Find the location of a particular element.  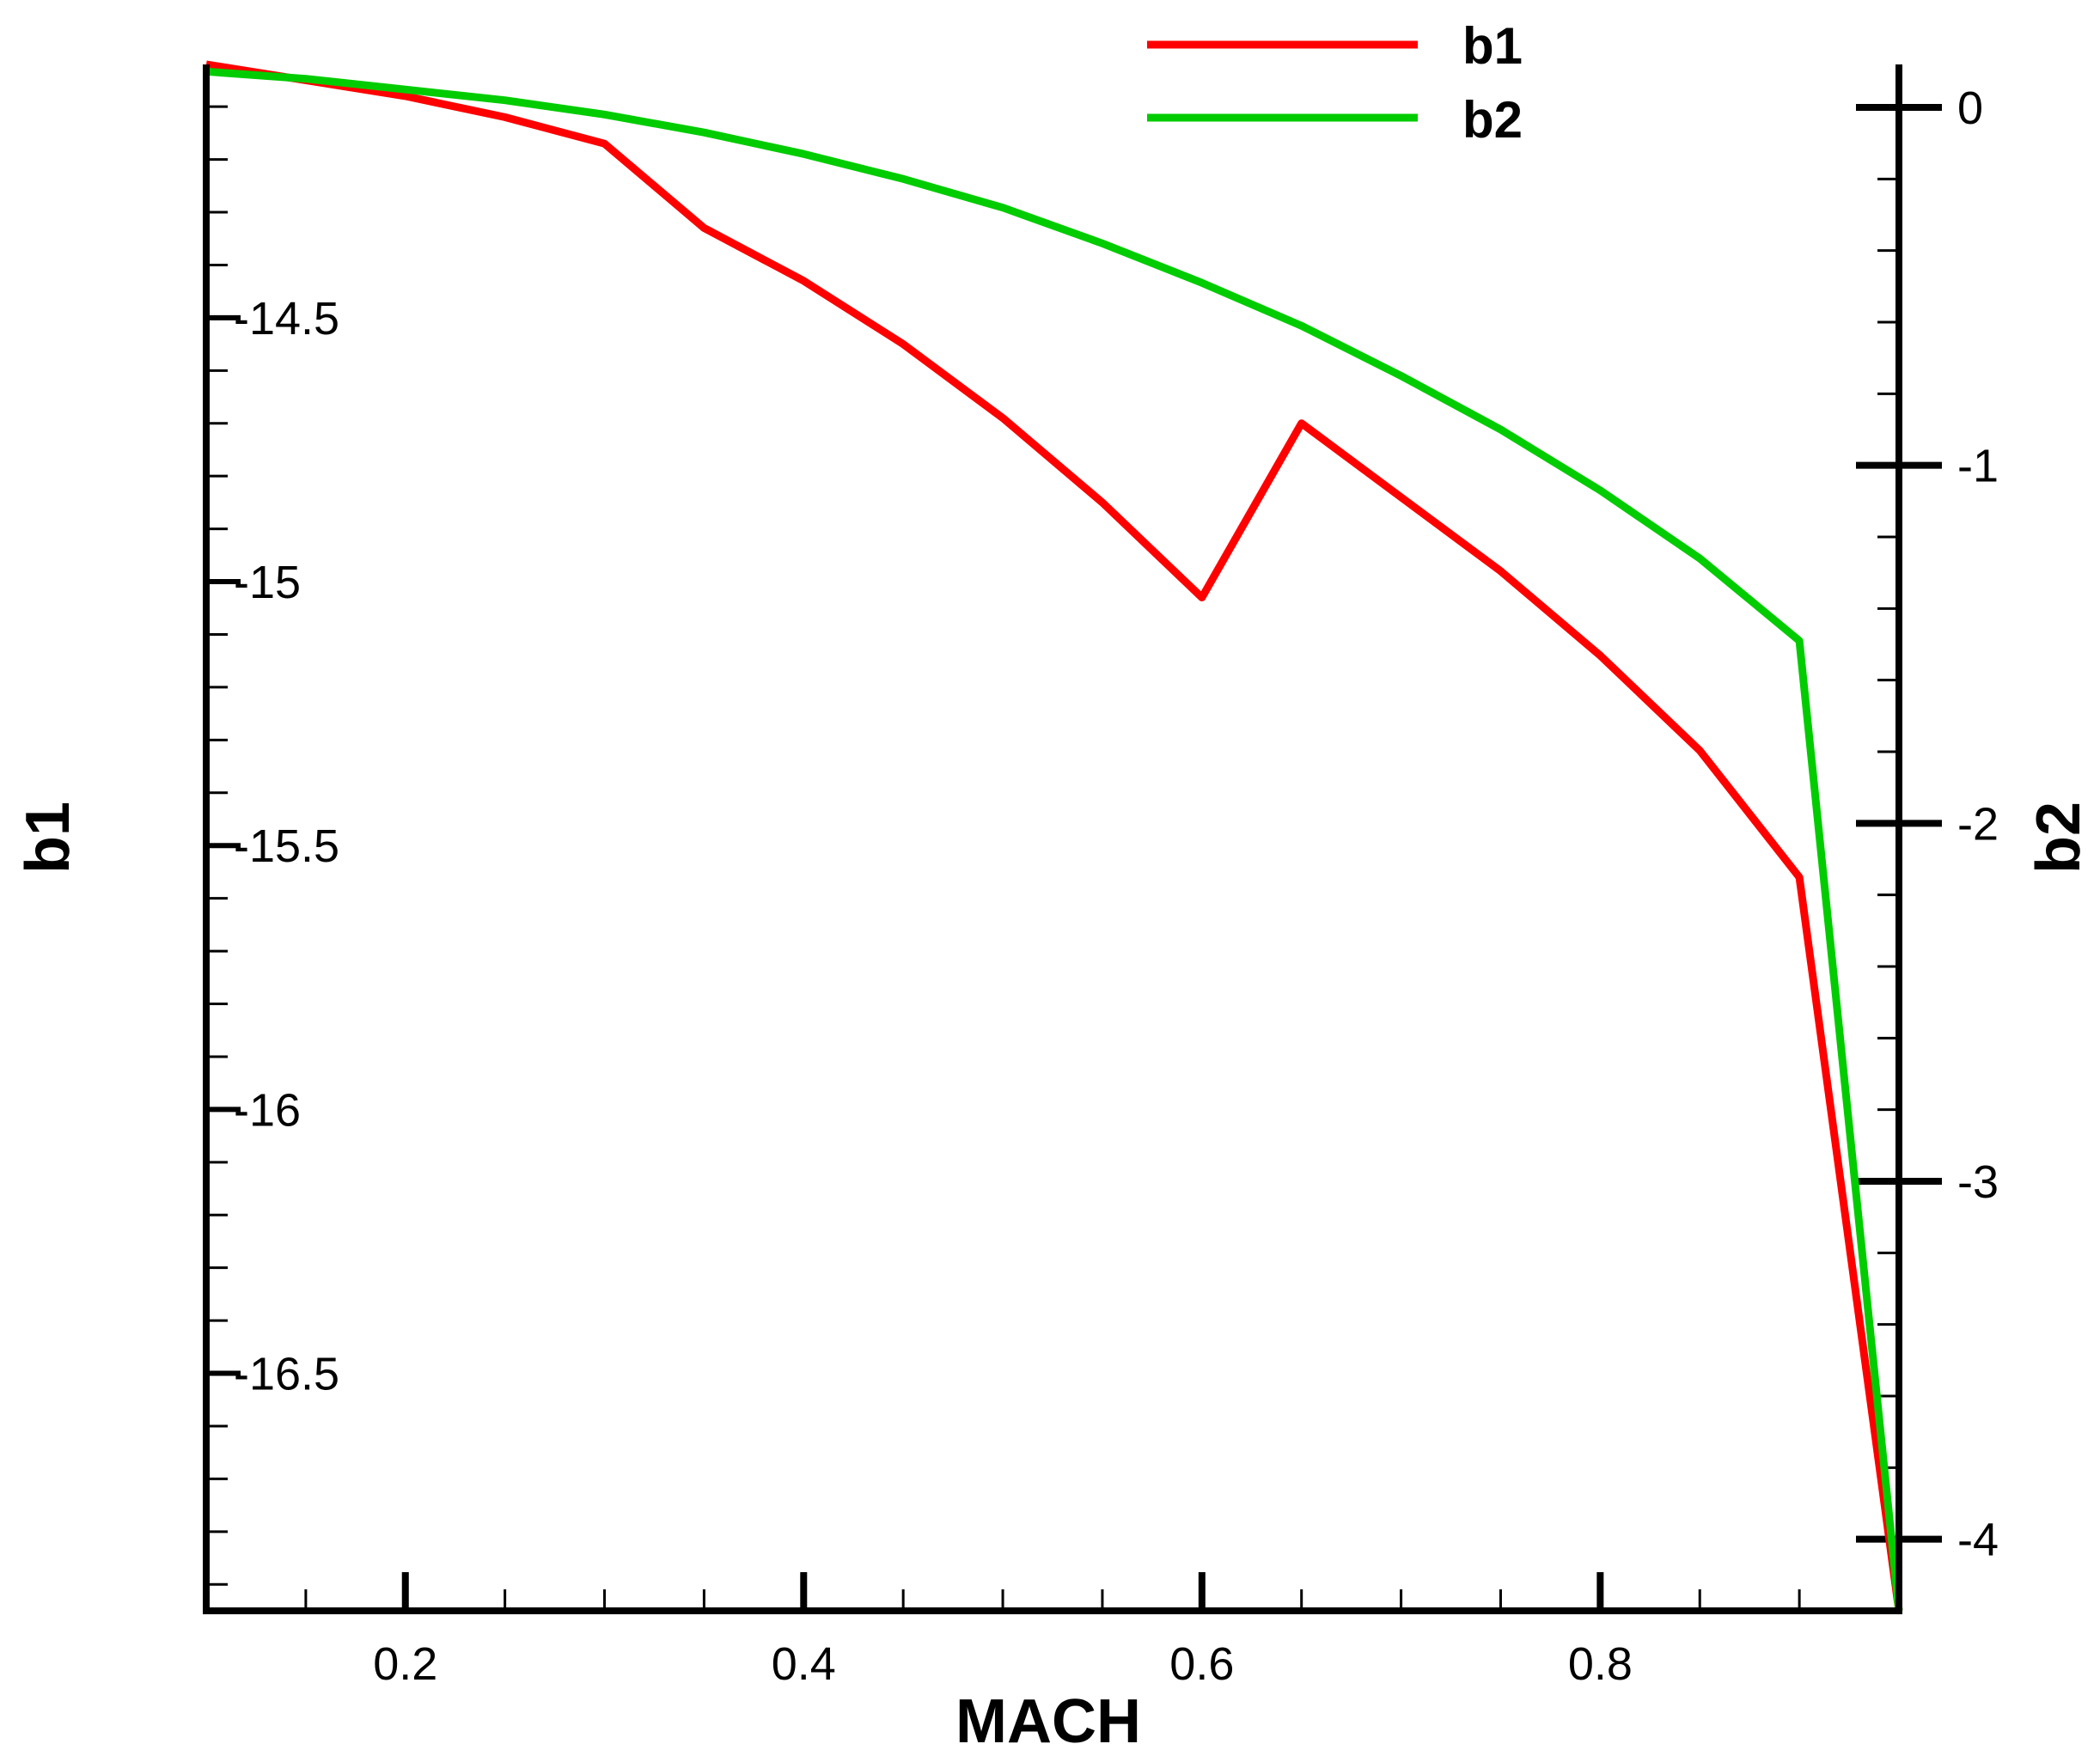

legend: b1 b2 is located at coordinates (1335, 83).